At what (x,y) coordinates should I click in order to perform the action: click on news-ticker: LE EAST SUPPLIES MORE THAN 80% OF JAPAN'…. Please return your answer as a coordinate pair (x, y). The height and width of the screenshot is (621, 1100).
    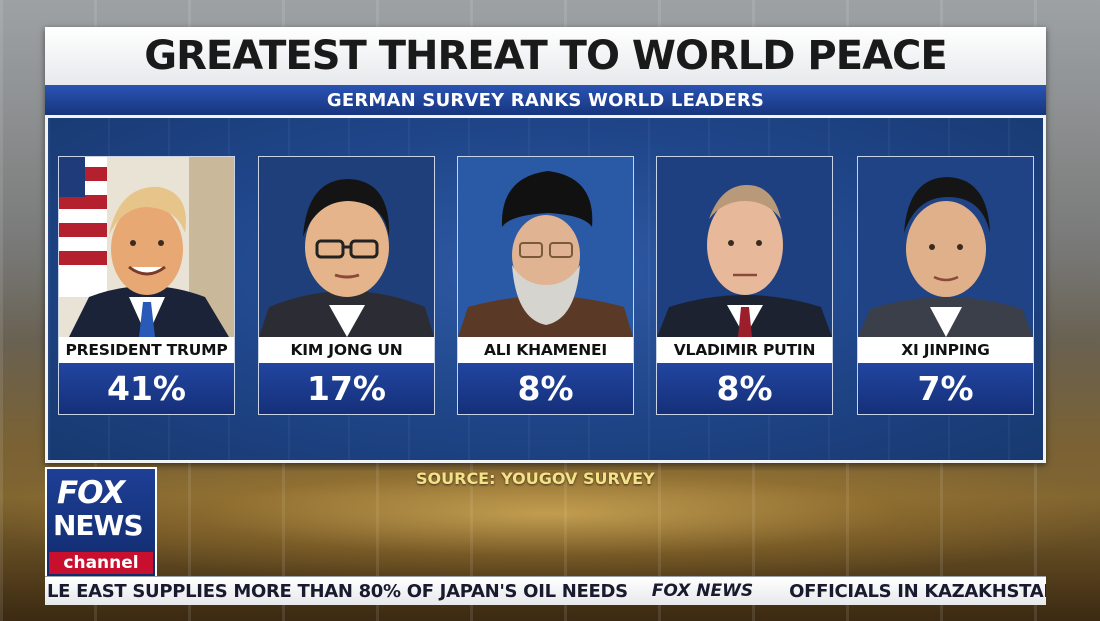
    Looking at the image, I should click on (545, 590).